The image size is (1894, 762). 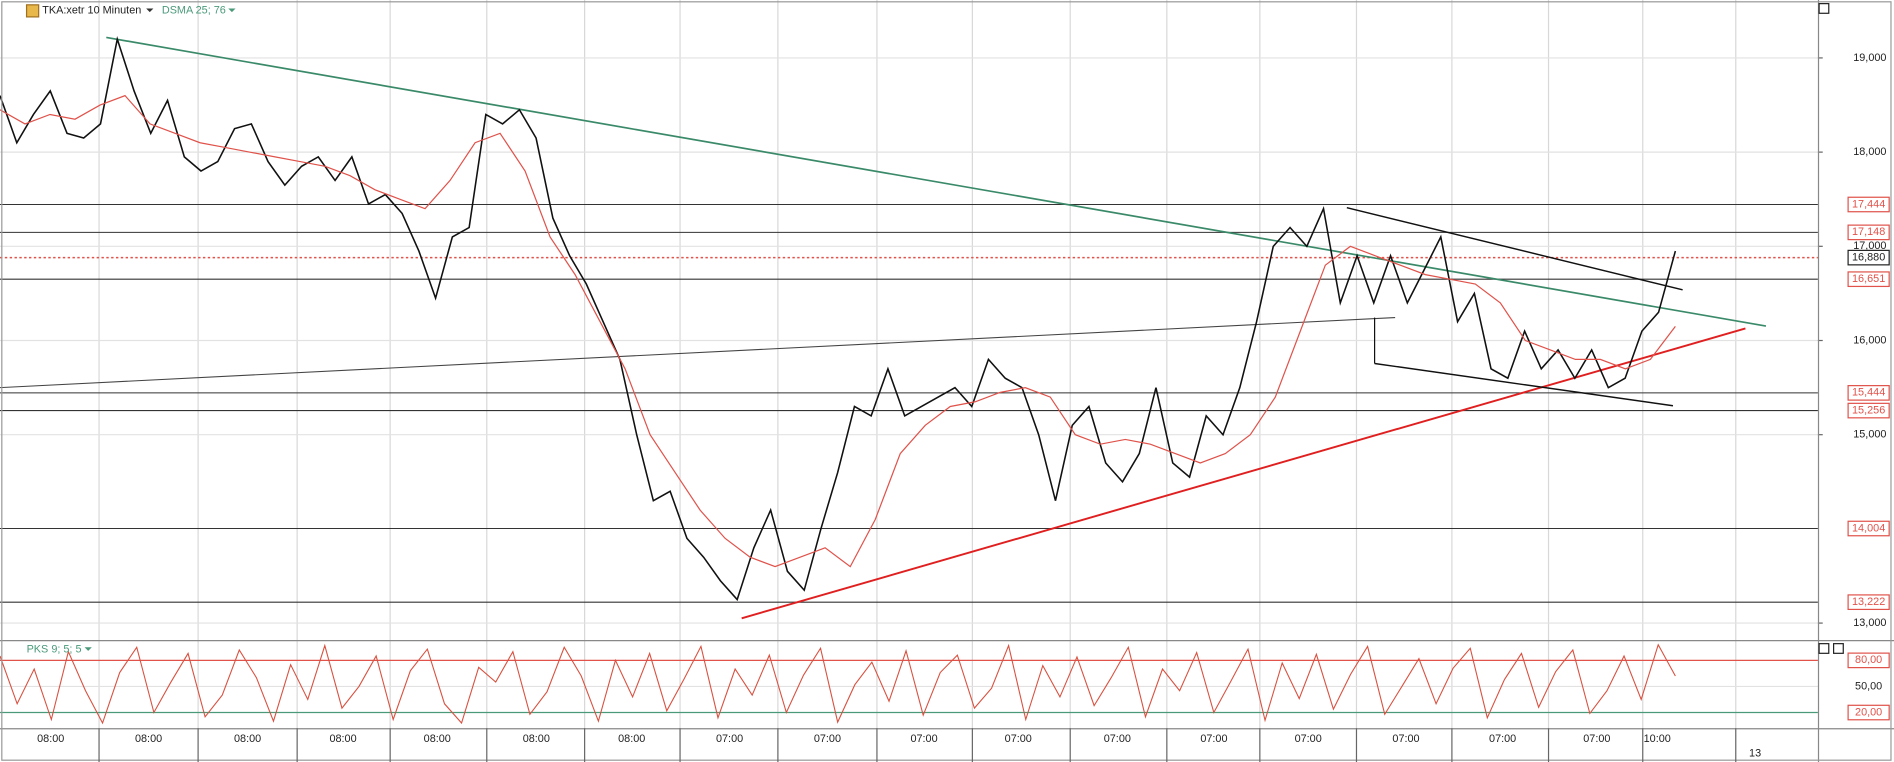 I want to click on indicator-label: DSMA 25; 76, so click(x=194, y=11).